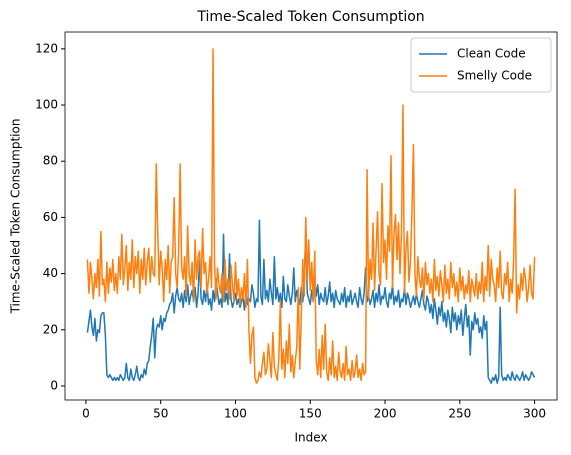 The image size is (571, 455). What do you see at coordinates (46, 105) in the screenshot?
I see `y-tick-label: 100` at bounding box center [46, 105].